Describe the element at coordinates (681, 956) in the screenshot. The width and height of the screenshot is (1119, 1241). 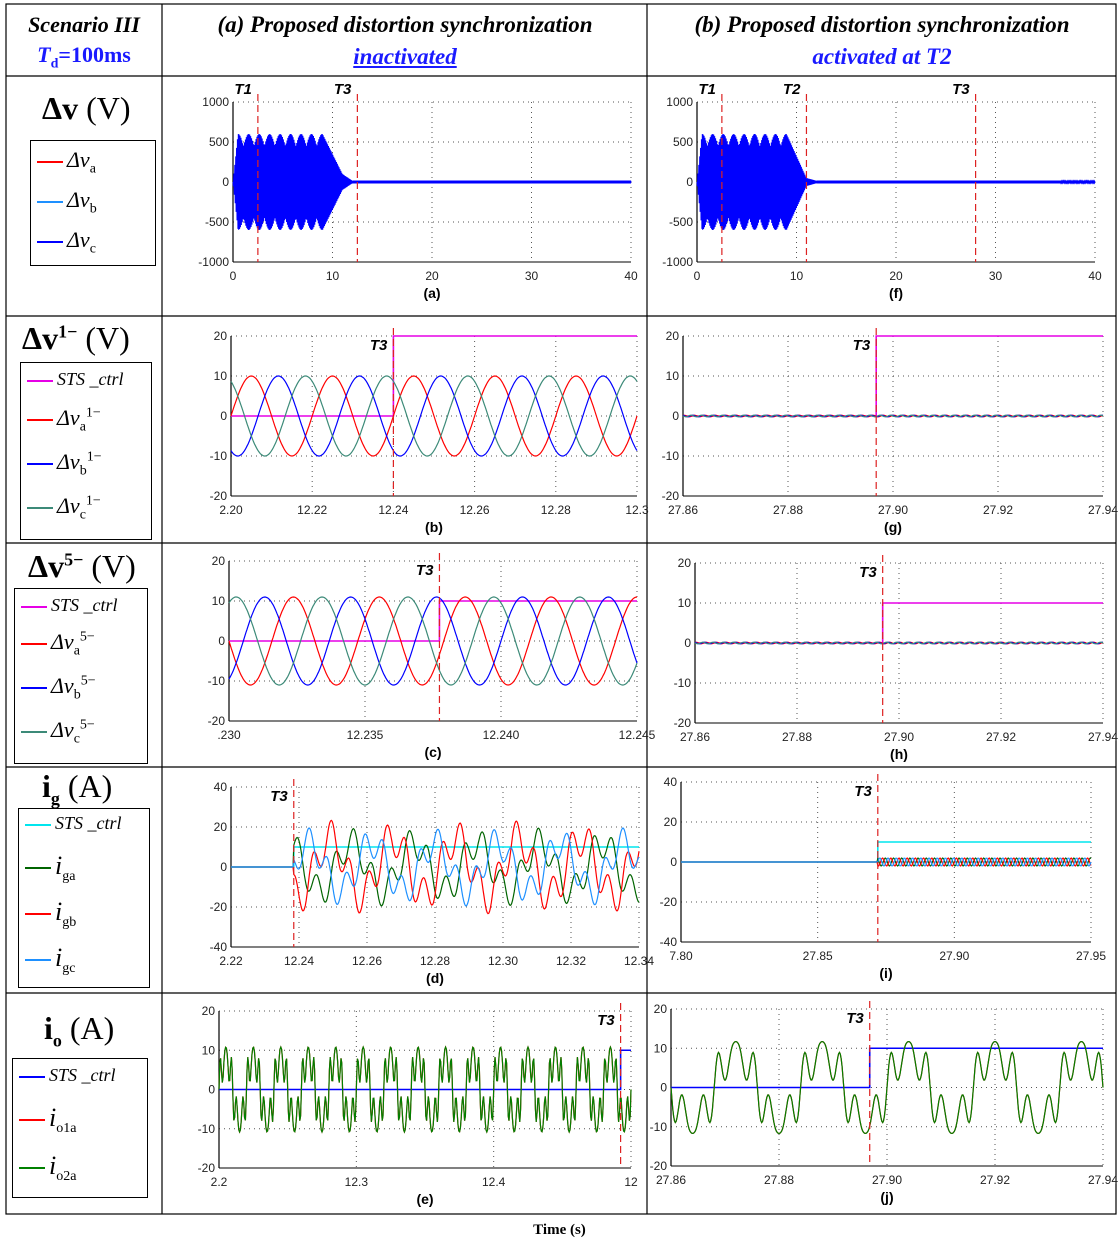
I see `x-tick-label: 7.80` at that location.